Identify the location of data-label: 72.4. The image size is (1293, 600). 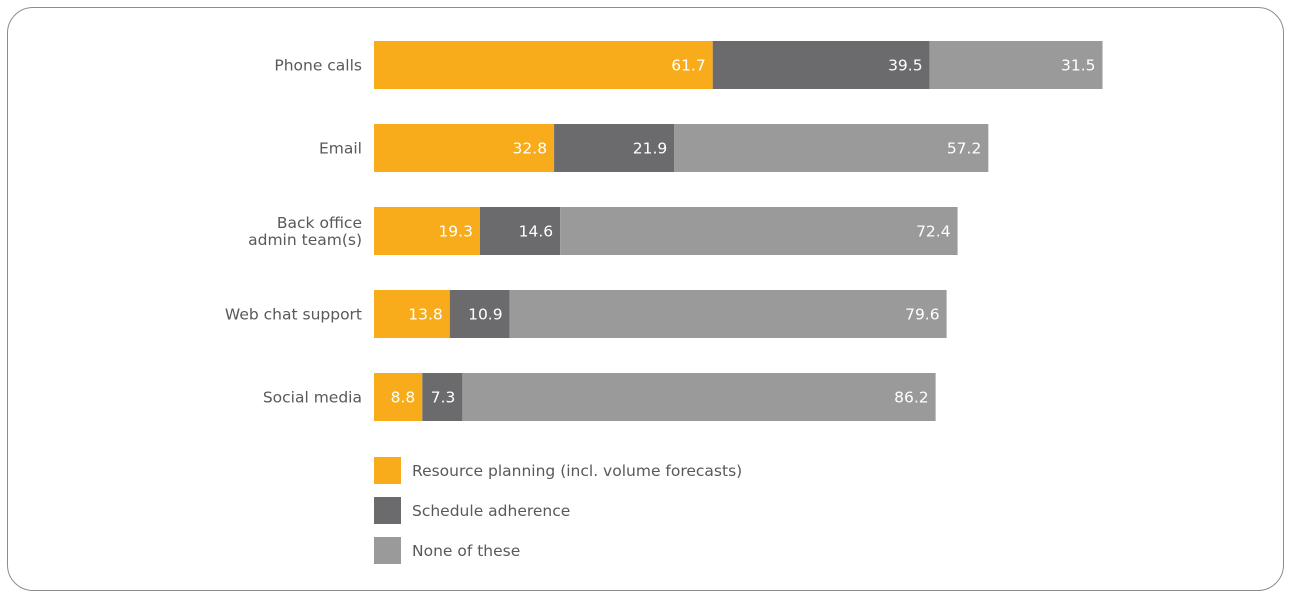
(933, 232).